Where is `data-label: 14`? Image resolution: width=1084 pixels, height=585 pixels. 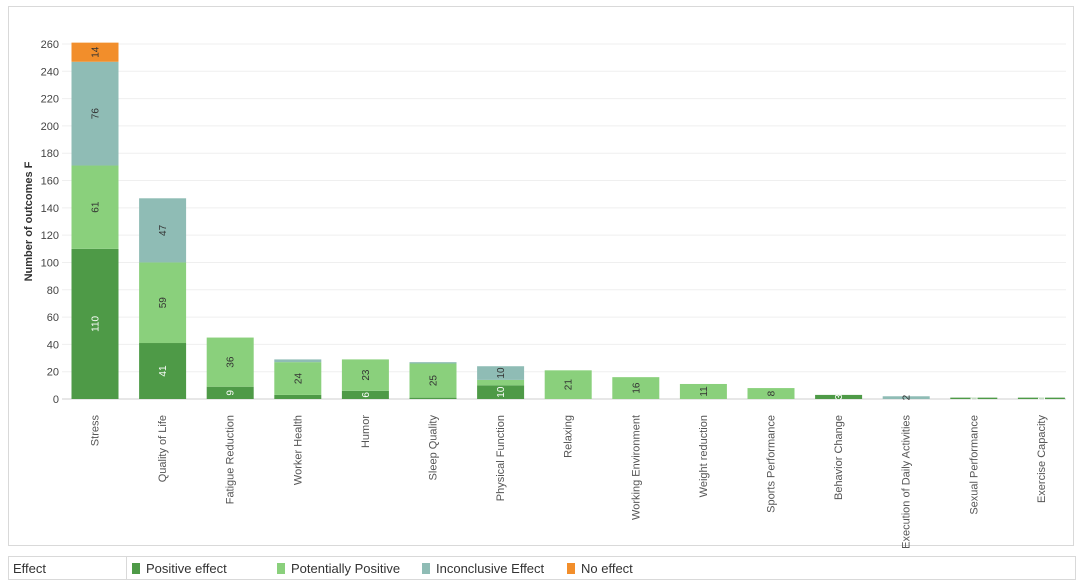 data-label: 14 is located at coordinates (96, 52).